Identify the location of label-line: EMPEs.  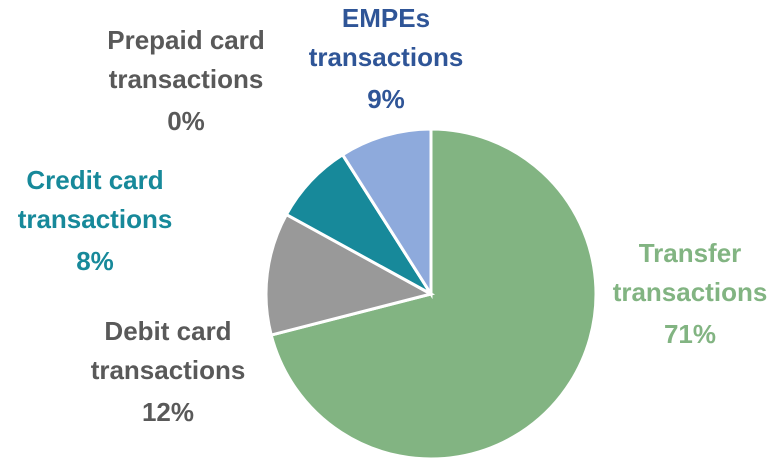
(386, 18).